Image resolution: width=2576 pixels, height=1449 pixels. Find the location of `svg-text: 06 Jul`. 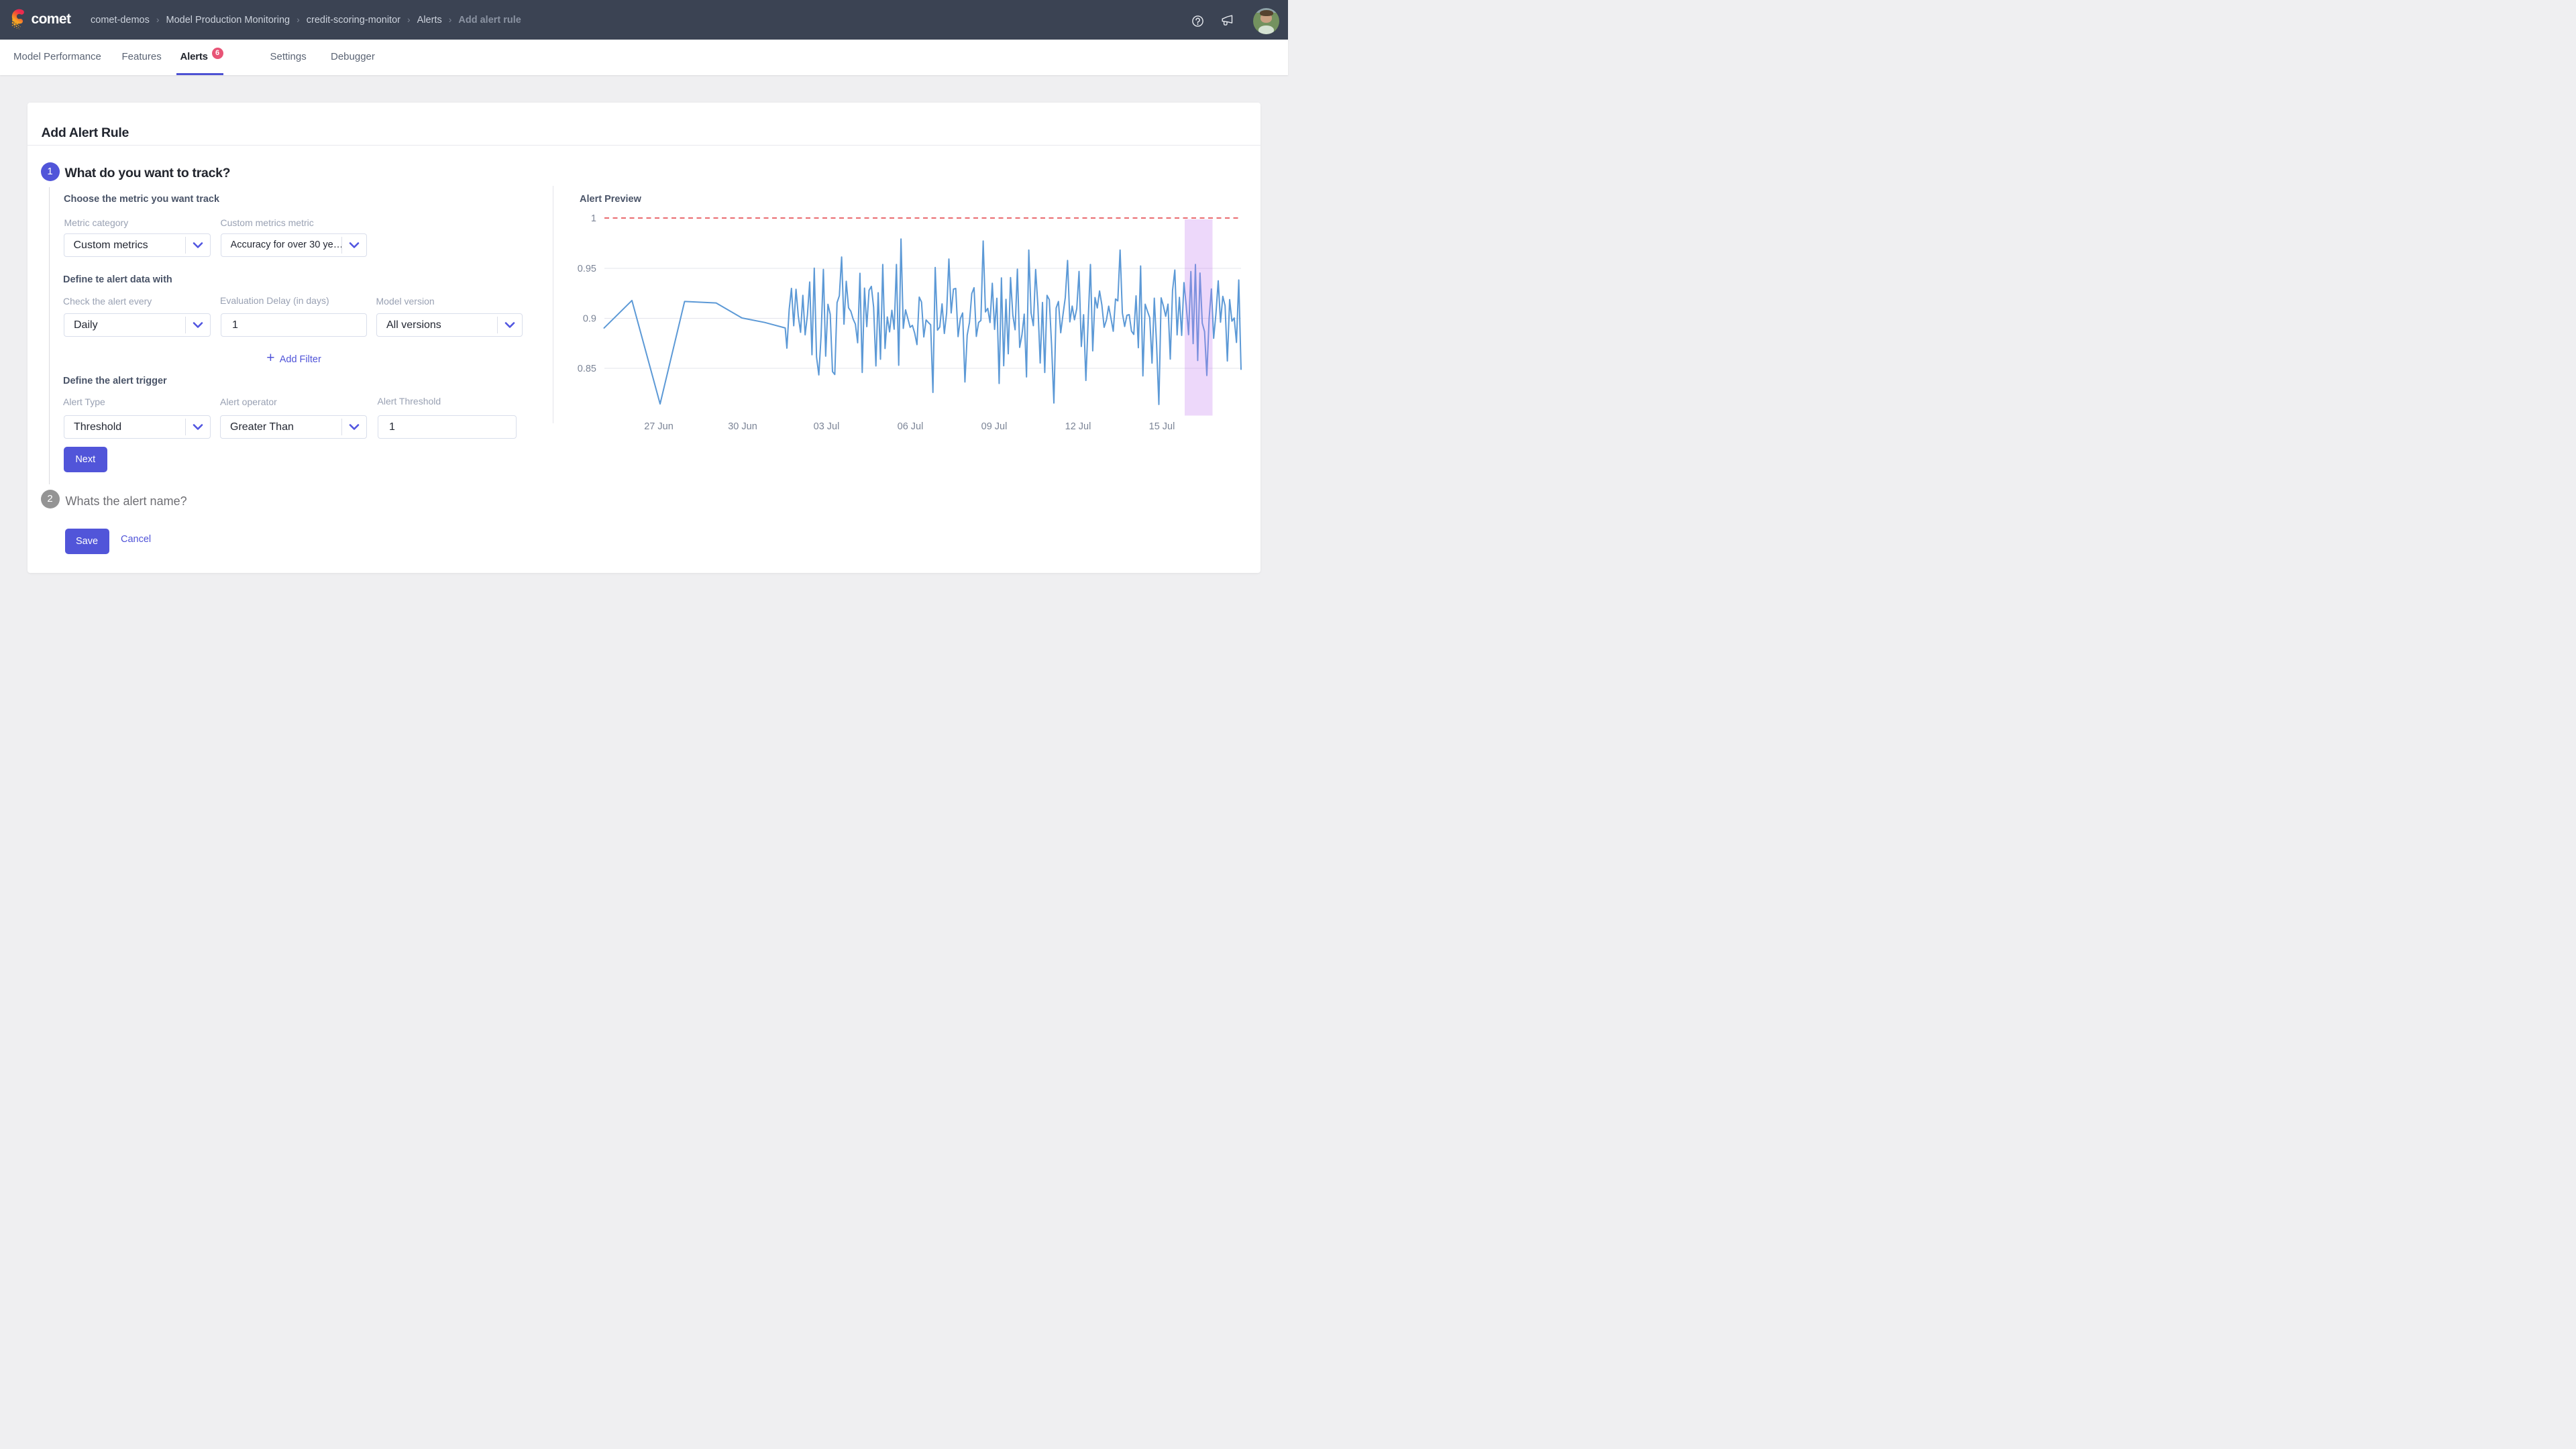

svg-text: 06 Jul is located at coordinates (911, 426).